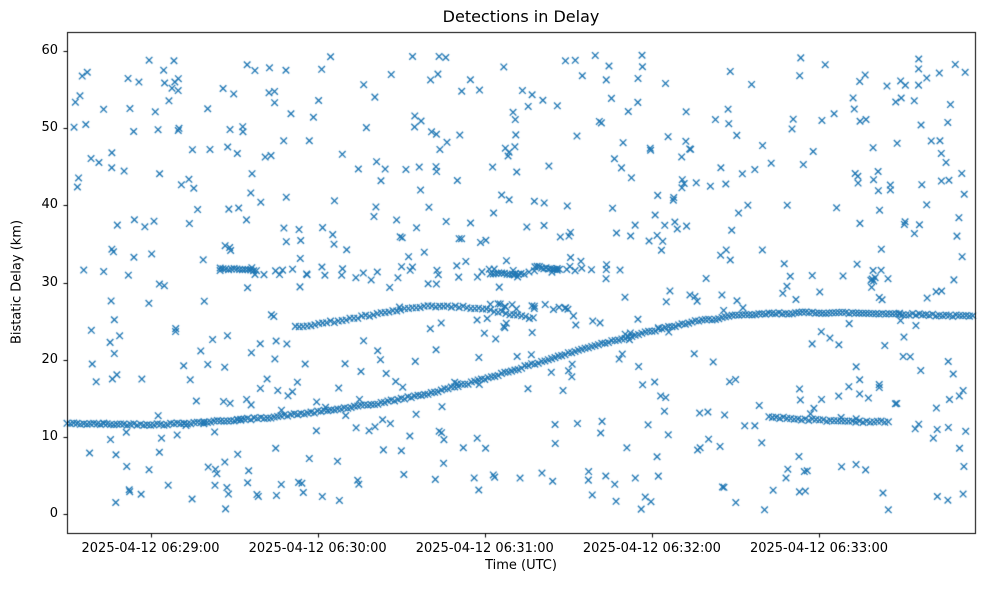  What do you see at coordinates (49, 359) in the screenshot?
I see `y-tick-label: 20` at bounding box center [49, 359].